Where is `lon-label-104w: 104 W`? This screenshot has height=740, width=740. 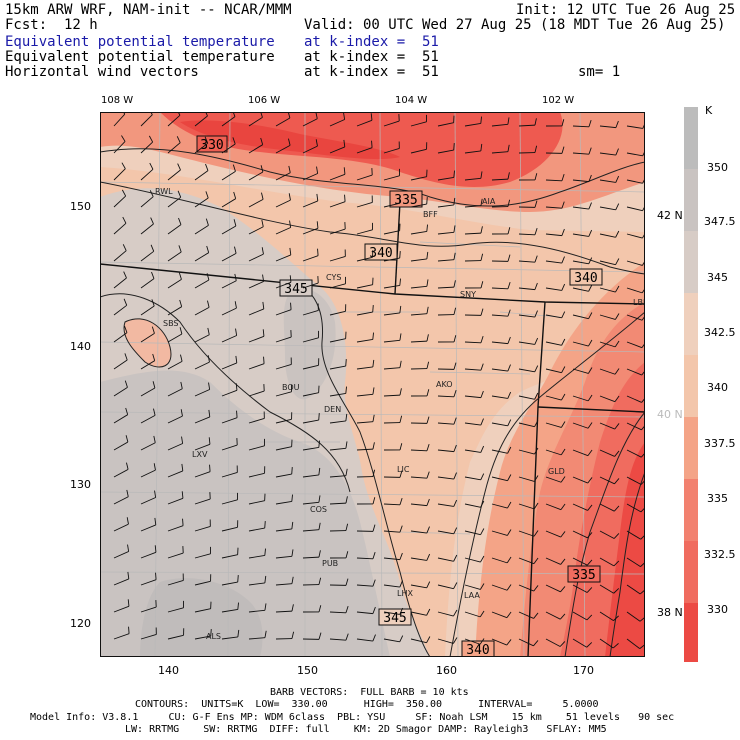 lon-label-104w: 104 W is located at coordinates (411, 100).